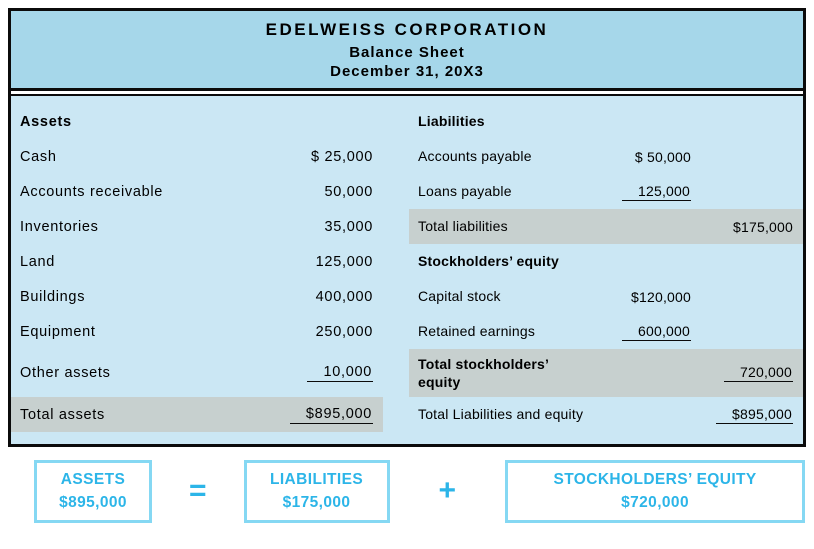 The height and width of the screenshot is (549, 814). What do you see at coordinates (53, 296) in the screenshot?
I see `row-label: Buildings` at bounding box center [53, 296].